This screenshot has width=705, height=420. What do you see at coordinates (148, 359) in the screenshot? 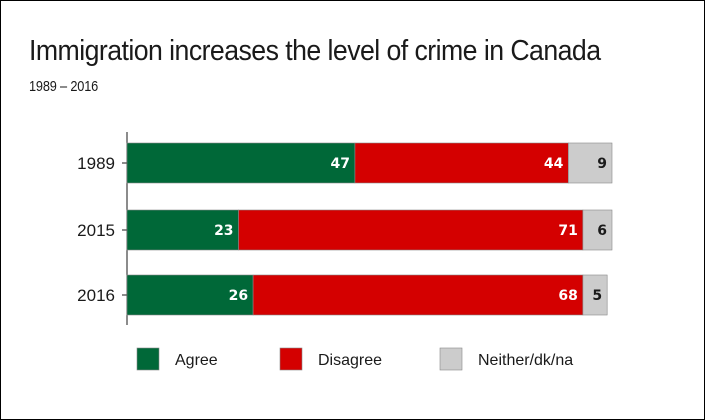
I see `legend-swatch-agree` at bounding box center [148, 359].